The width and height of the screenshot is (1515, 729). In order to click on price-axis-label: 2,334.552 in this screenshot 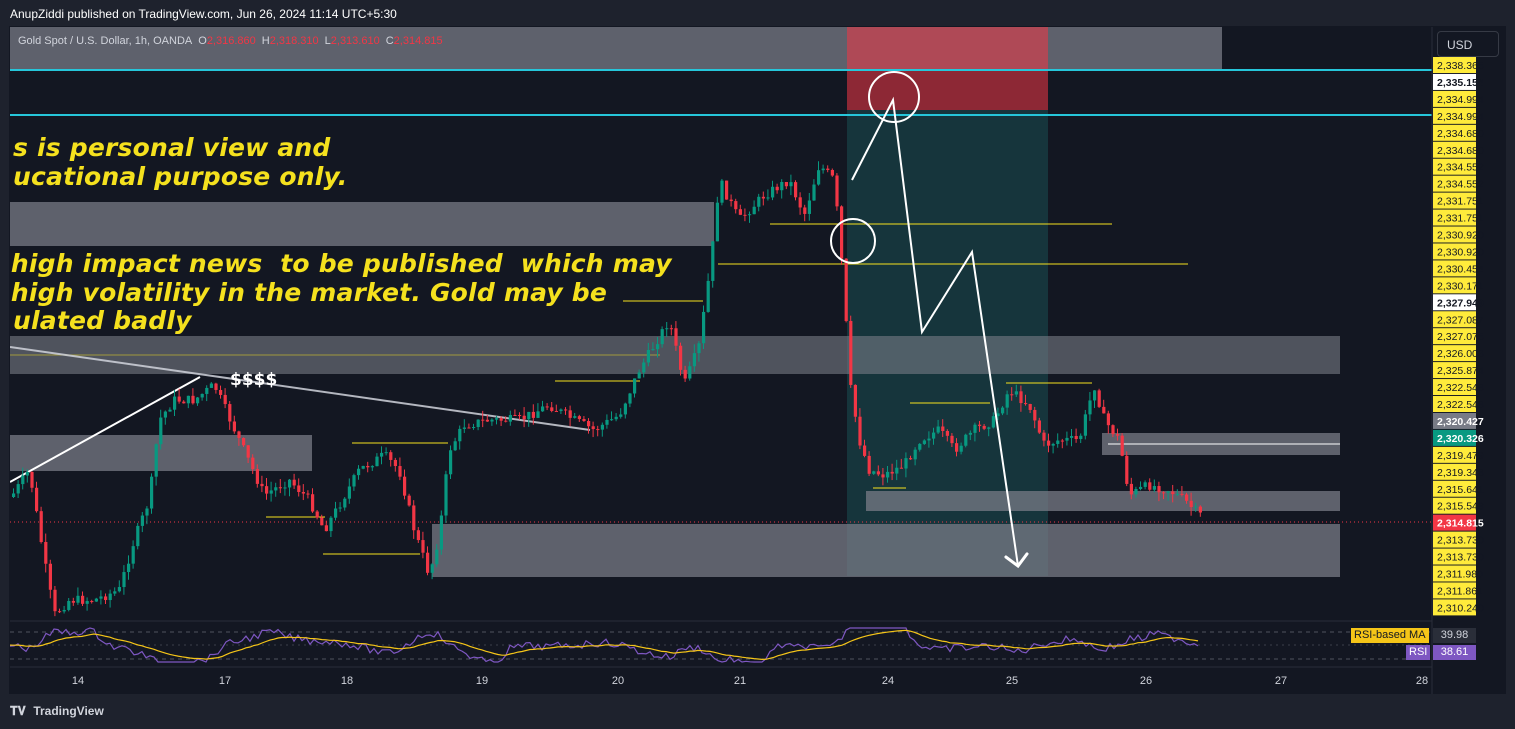, I will do `click(1460, 168)`.